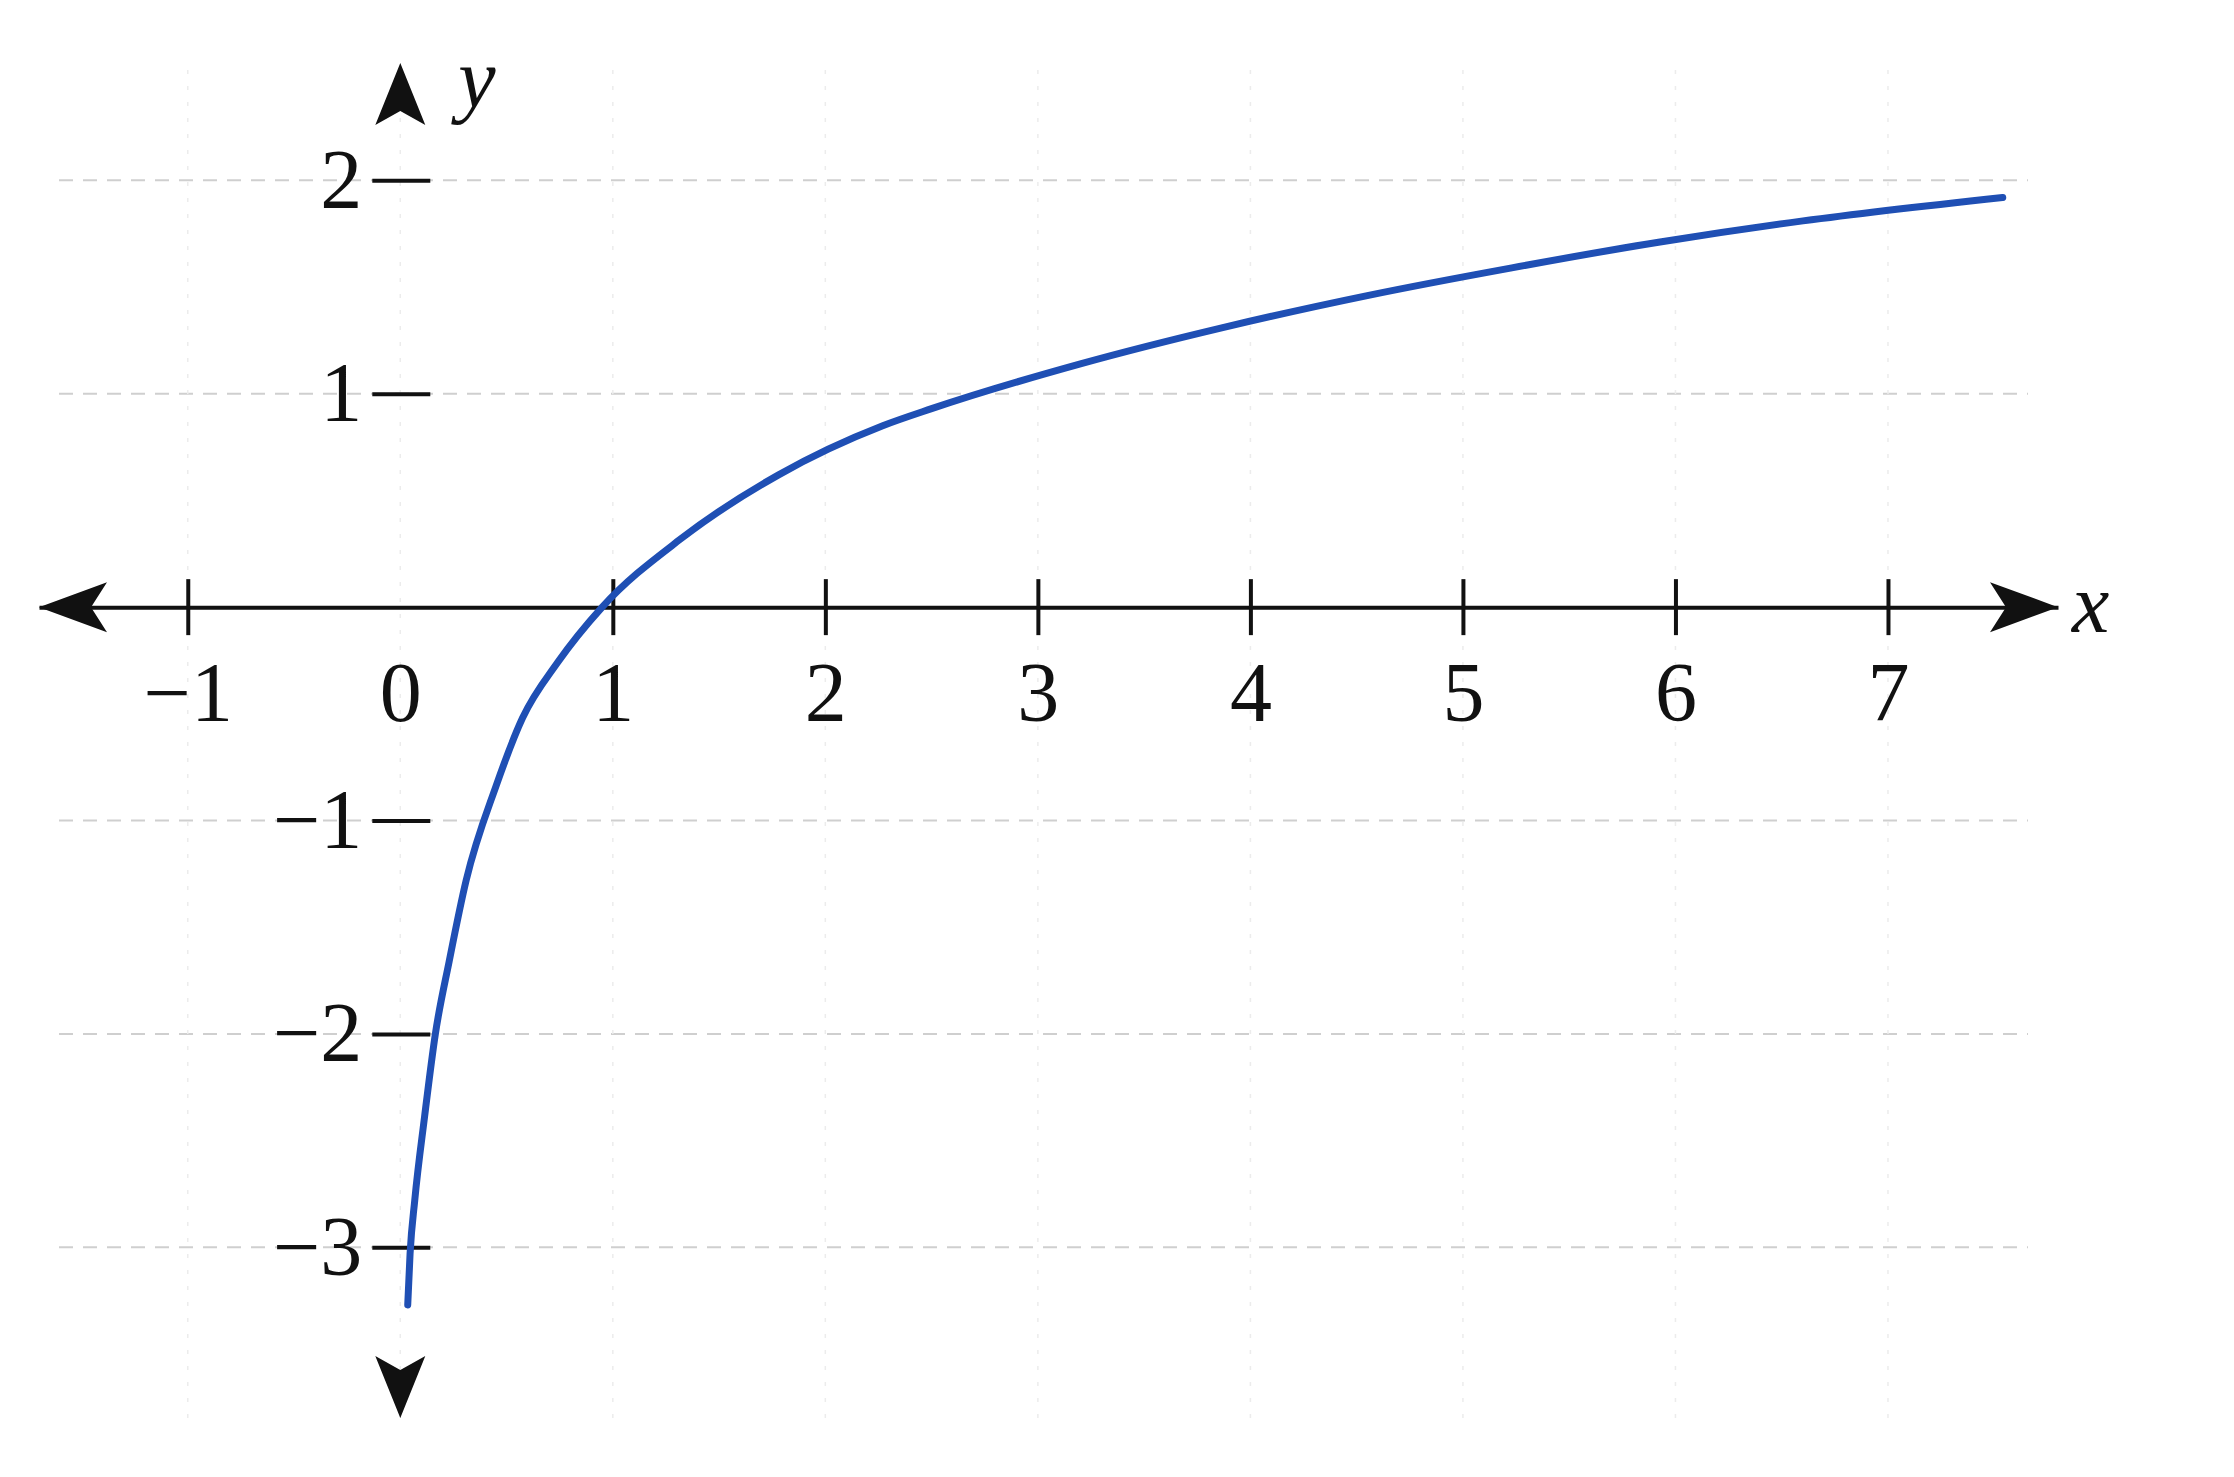 The height and width of the screenshot is (1477, 2234). Describe the element at coordinates (473, 78) in the screenshot. I see `y-axis-title: y` at that location.